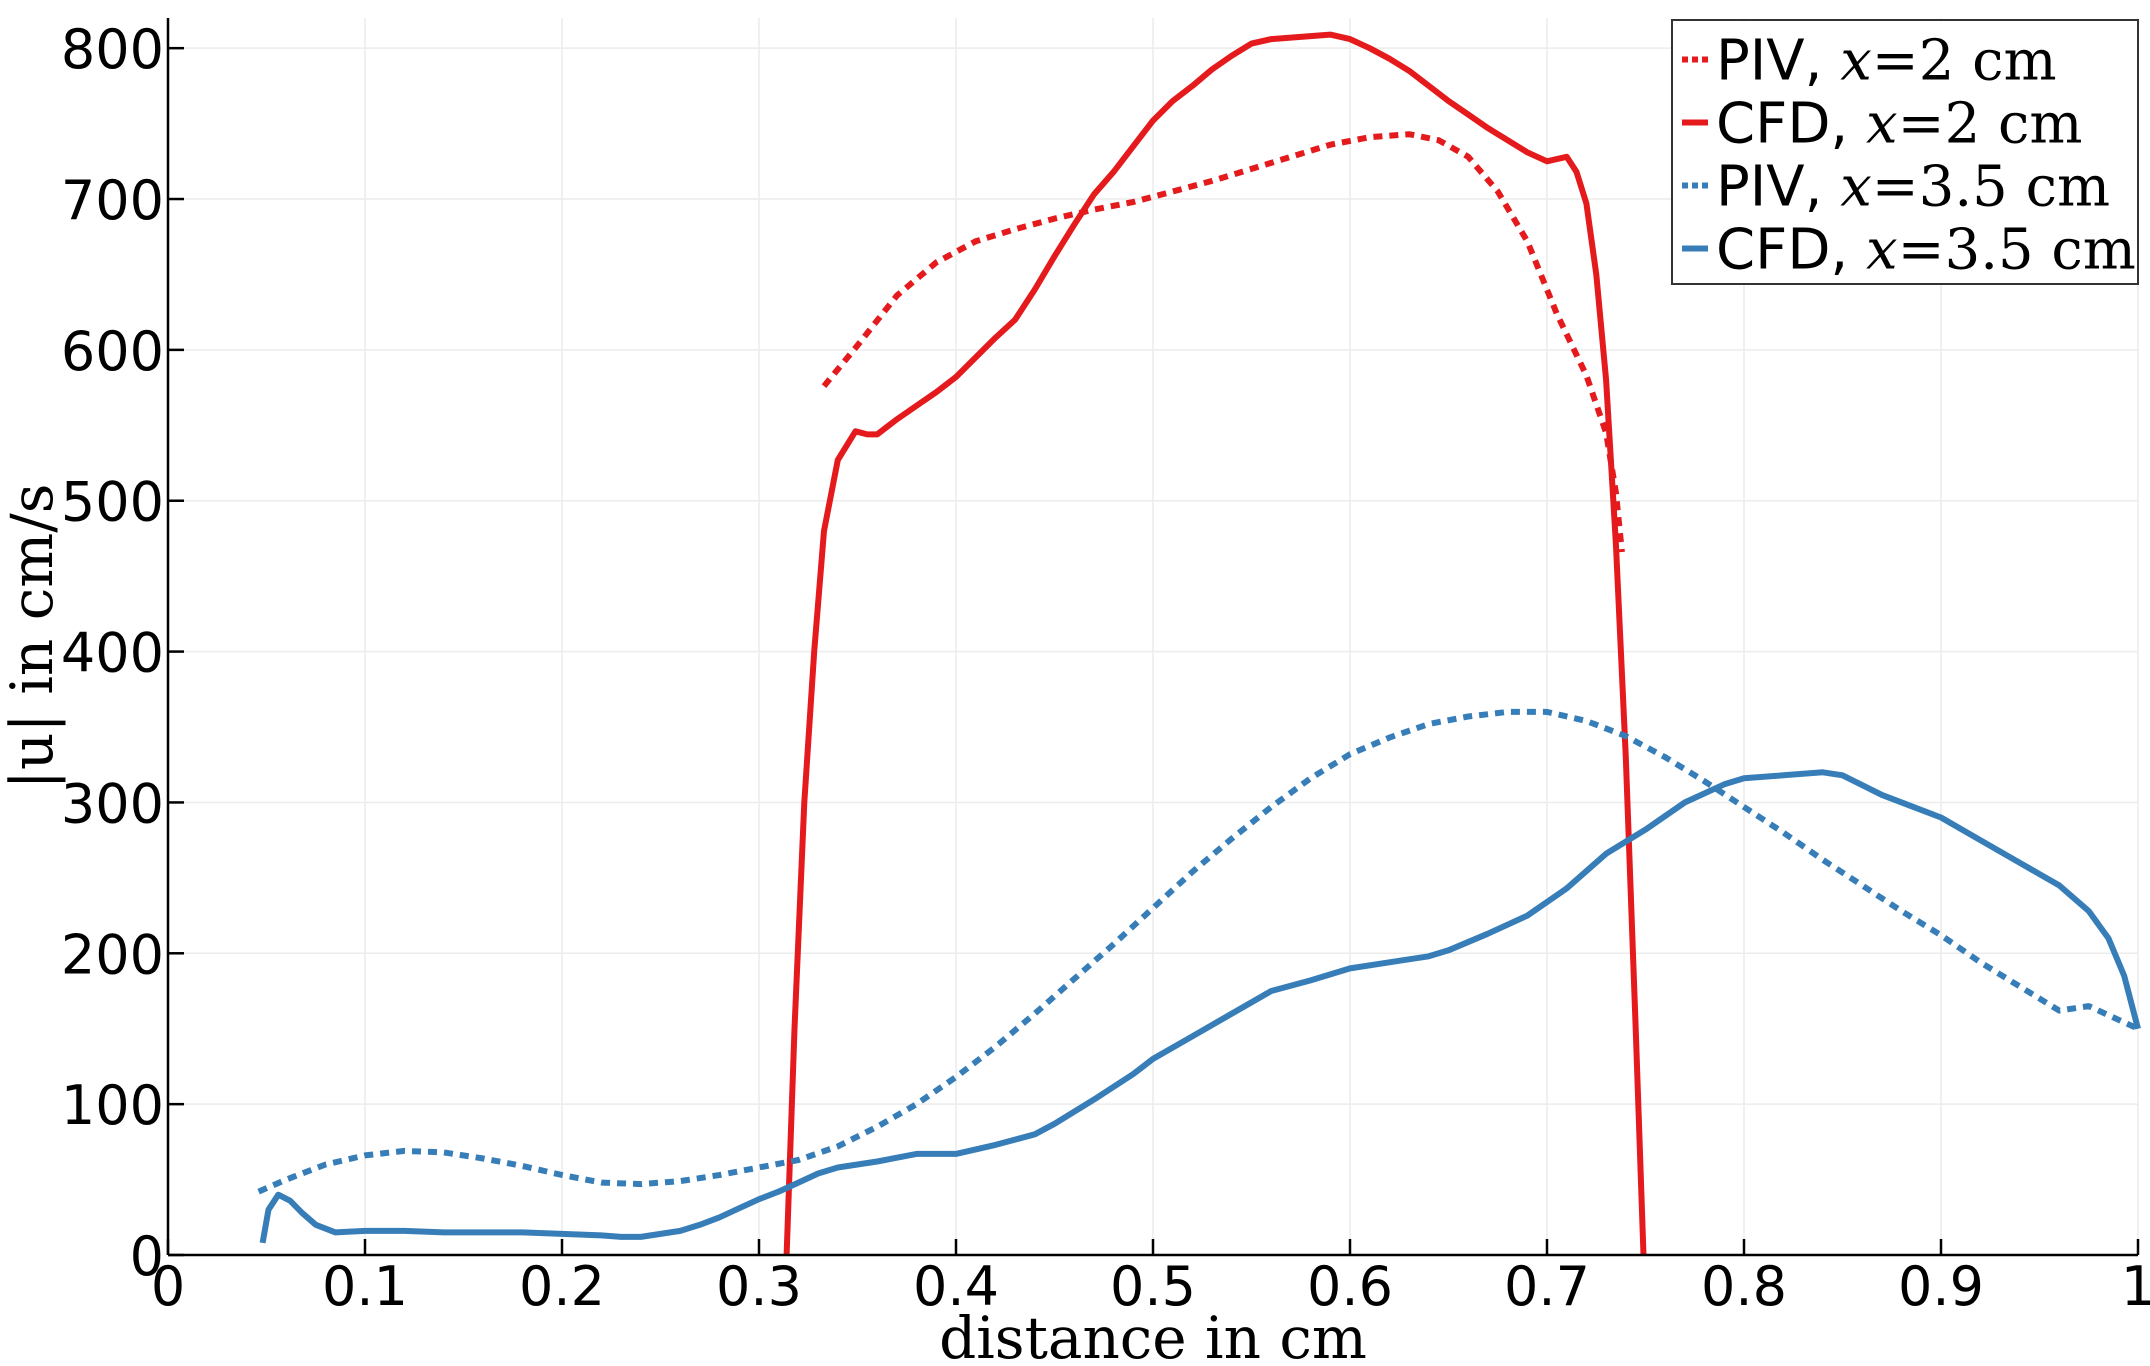  What do you see at coordinates (1547, 1286) in the screenshot?
I see `x-tick-label: 0.7` at bounding box center [1547, 1286].